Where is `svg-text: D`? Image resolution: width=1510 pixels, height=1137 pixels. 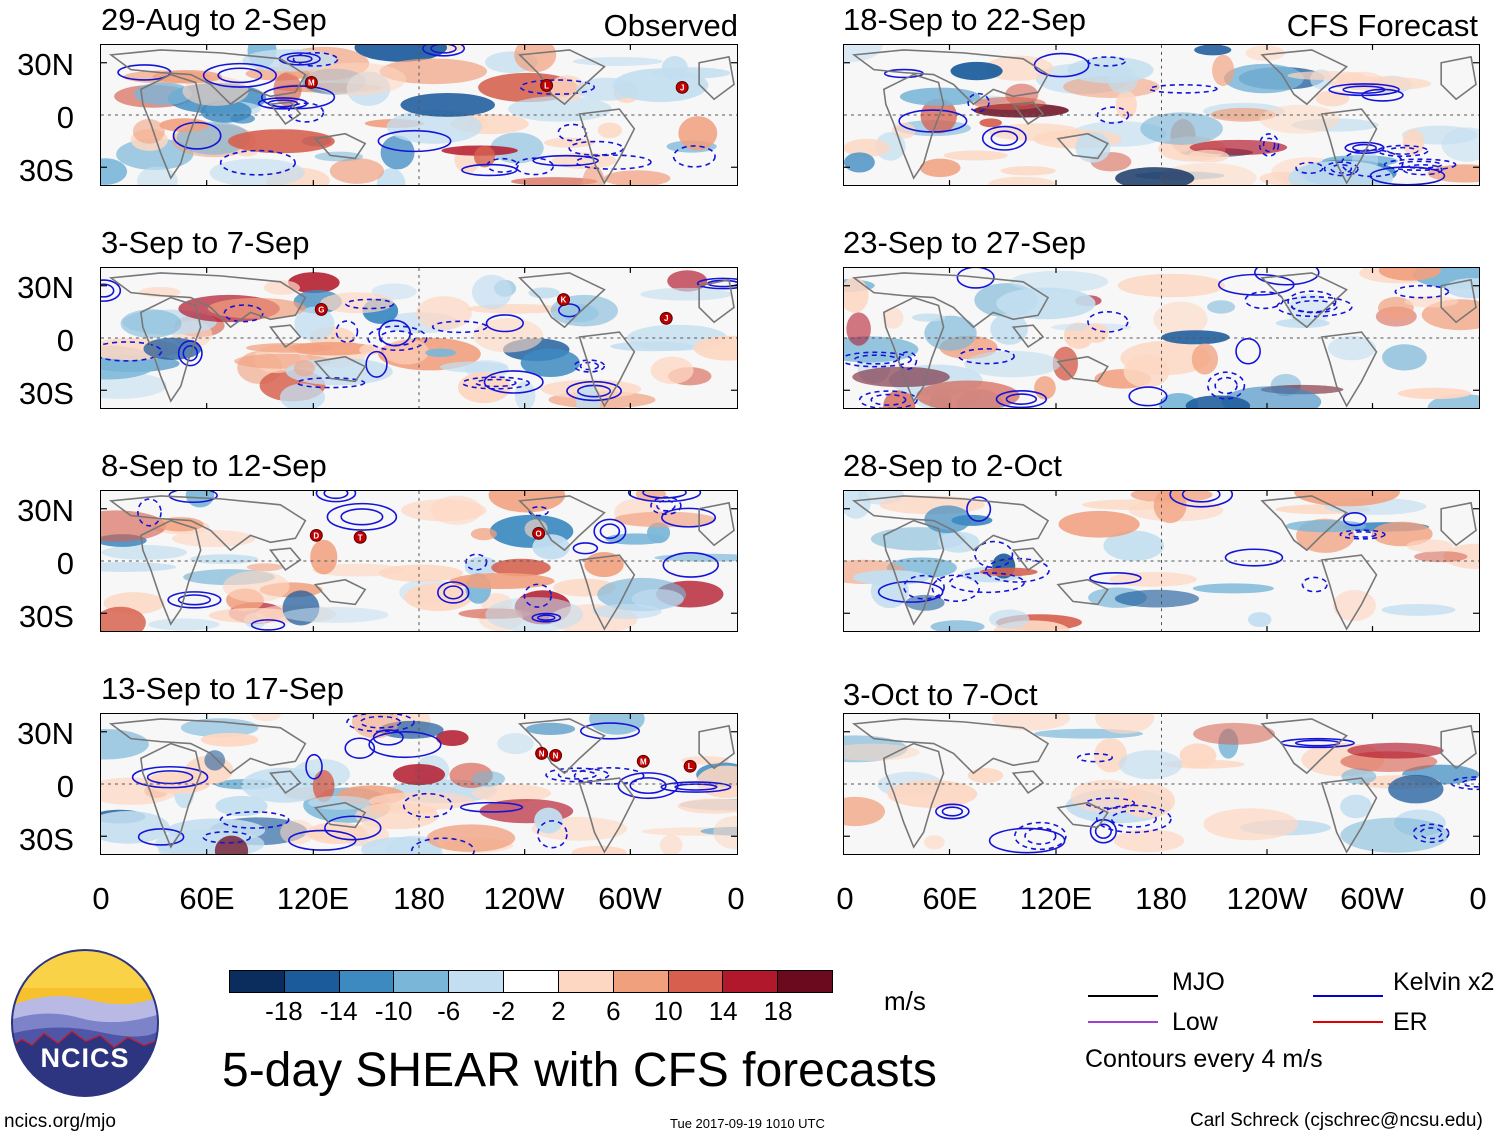 svg-text: D is located at coordinates (316, 535).